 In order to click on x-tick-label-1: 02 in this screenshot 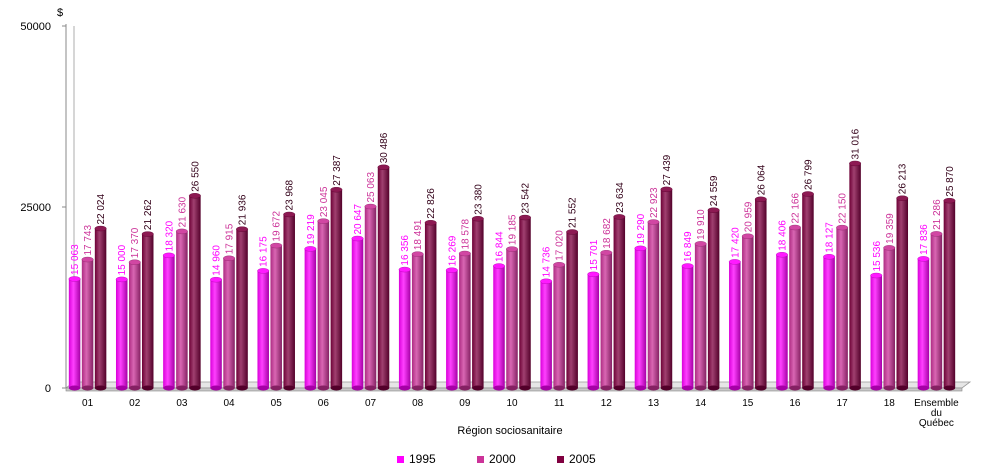, I will do `click(135, 403)`.